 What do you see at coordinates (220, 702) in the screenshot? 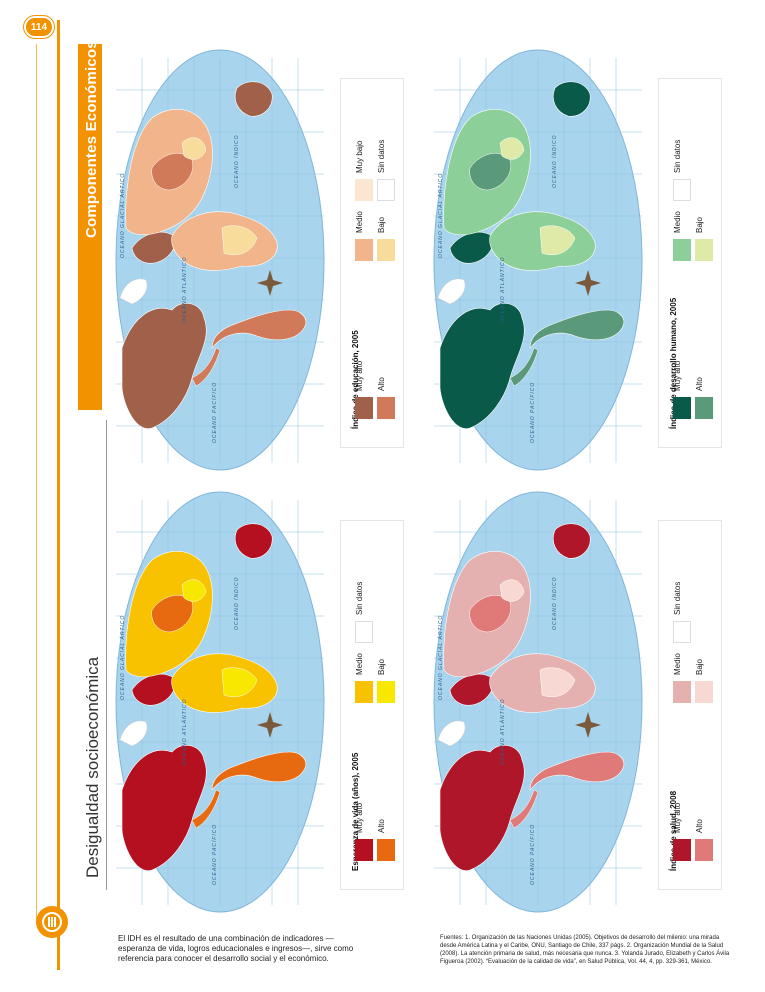
I see `world-map-vida` at bounding box center [220, 702].